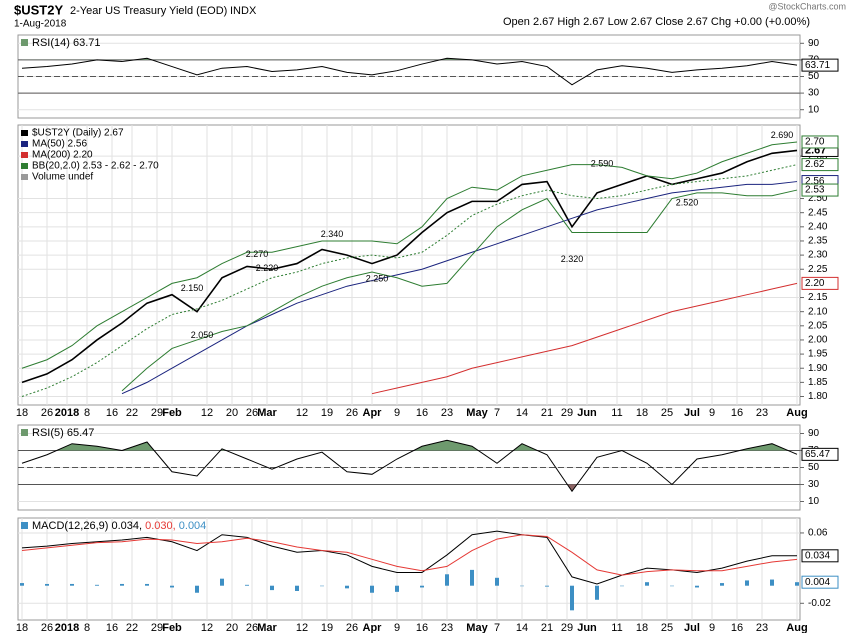 Image resolution: width=850 pixels, height=638 pixels. What do you see at coordinates (232, 413) in the screenshot?
I see `x-tick-label: 20` at bounding box center [232, 413].